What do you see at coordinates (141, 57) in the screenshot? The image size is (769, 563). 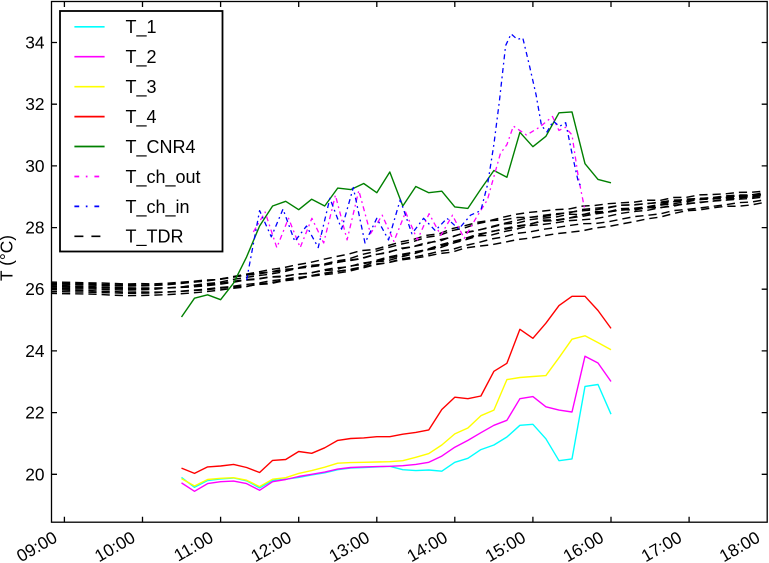 I see `svg-text: T_2` at bounding box center [141, 57].